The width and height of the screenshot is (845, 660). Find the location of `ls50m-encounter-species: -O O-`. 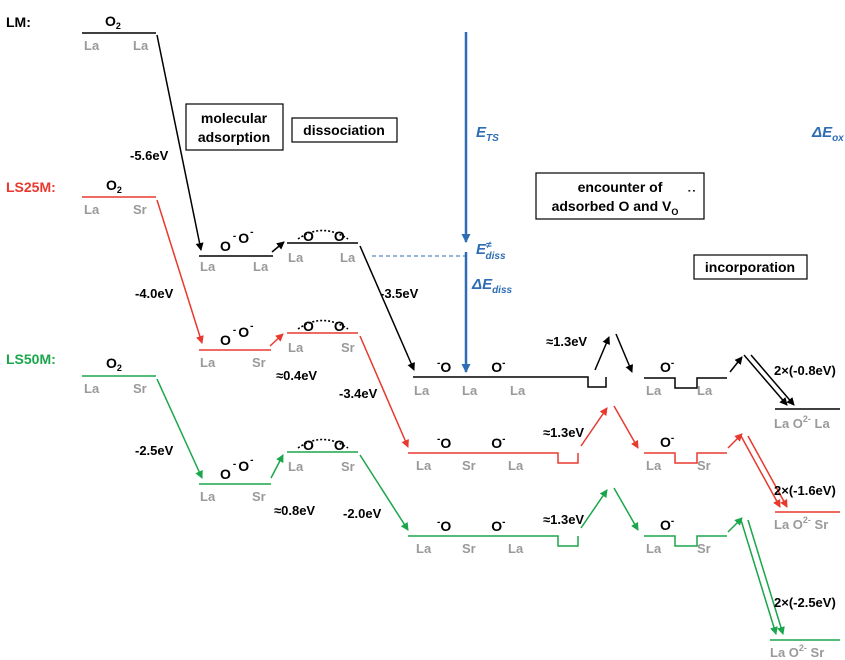

ls50m-encounter-species: -O O- is located at coordinates (471, 525).